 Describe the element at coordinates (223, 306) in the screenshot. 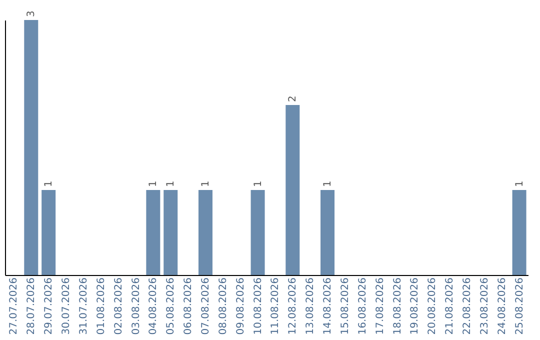

I see `x-tick-label: 08.08.2026` at that location.